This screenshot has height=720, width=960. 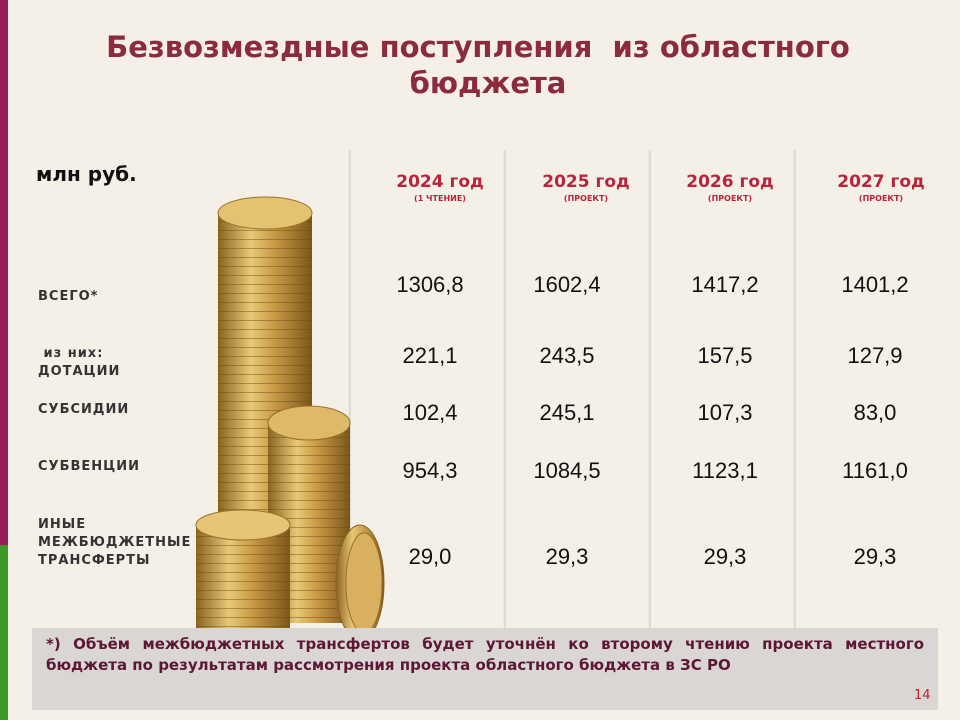 I want to click on cell-value: 221,1, so click(x=430, y=355).